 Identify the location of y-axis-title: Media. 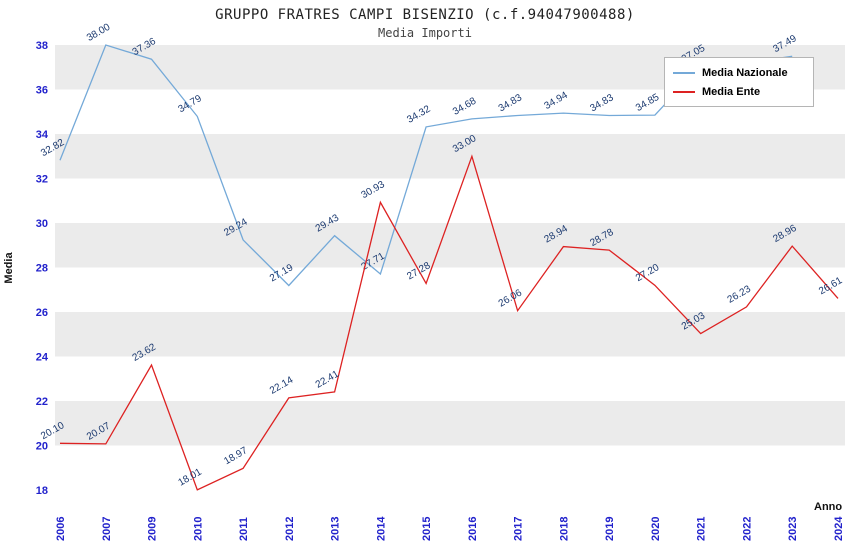
(9, 268).